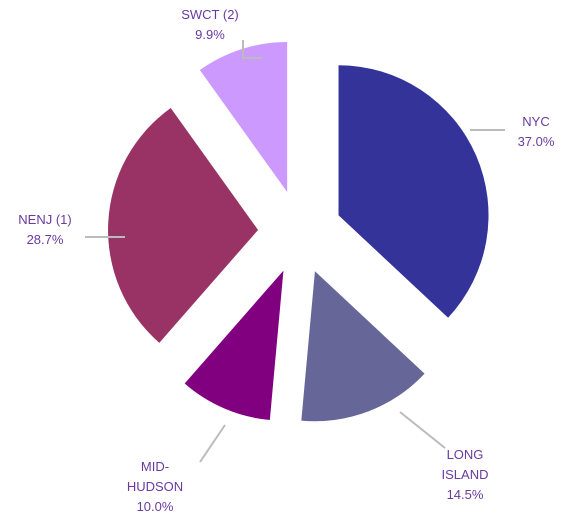  I want to click on category-label: SWCT (2), so click(210, 14).